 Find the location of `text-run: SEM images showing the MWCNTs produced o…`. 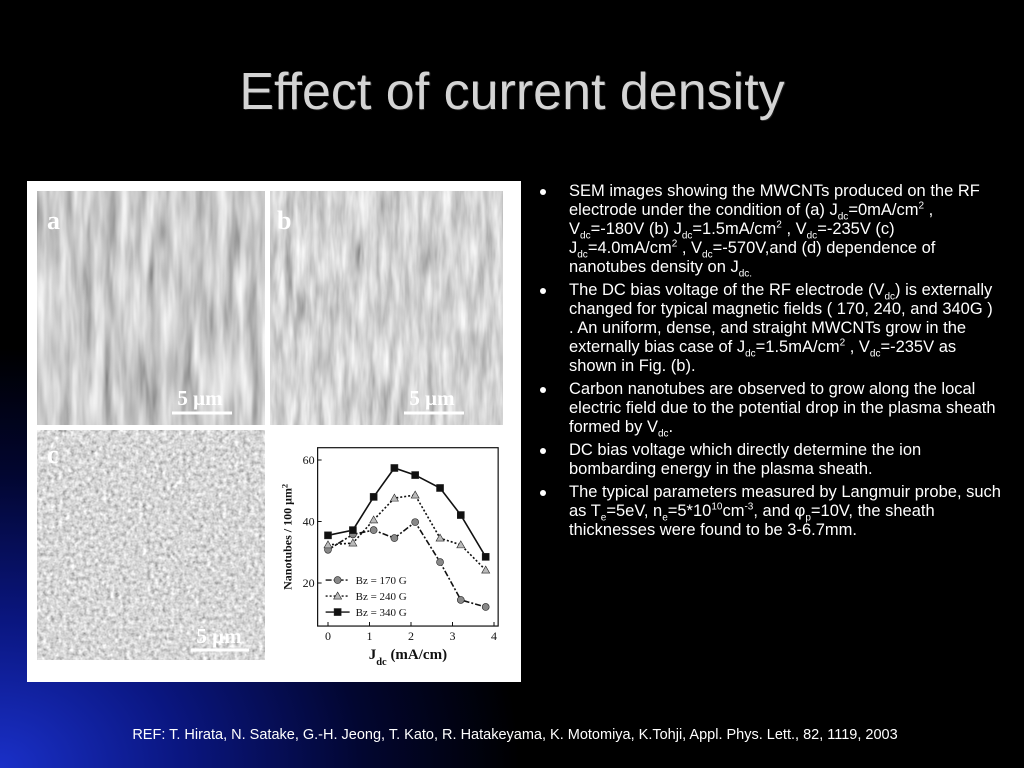

text-run: SEM images showing the MWCNTs produced o… is located at coordinates (774, 200).